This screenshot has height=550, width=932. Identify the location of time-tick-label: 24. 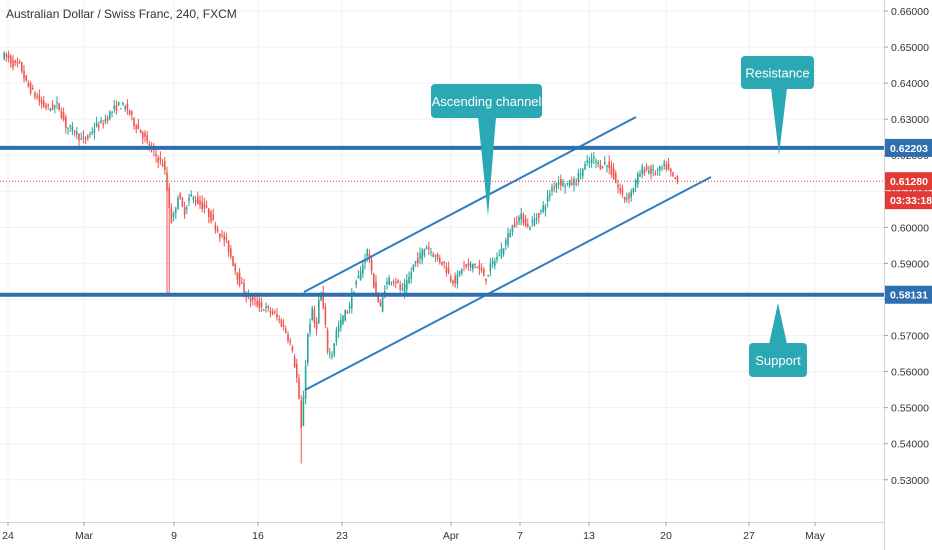
(8, 536).